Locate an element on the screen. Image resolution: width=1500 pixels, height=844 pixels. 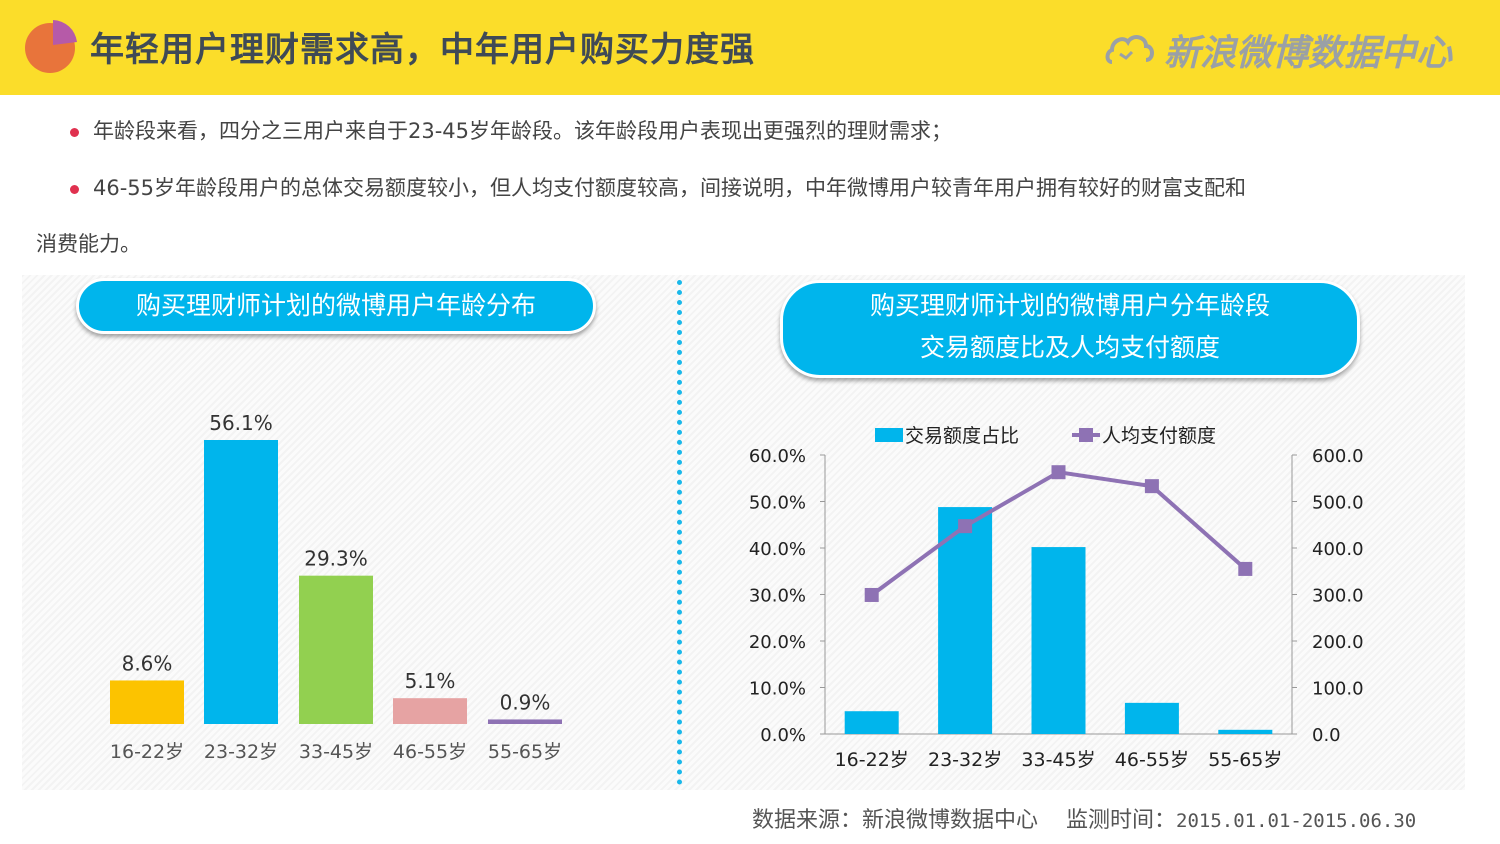
brand-name: 新浪微博数据中心 is located at coordinates (1307, 53).